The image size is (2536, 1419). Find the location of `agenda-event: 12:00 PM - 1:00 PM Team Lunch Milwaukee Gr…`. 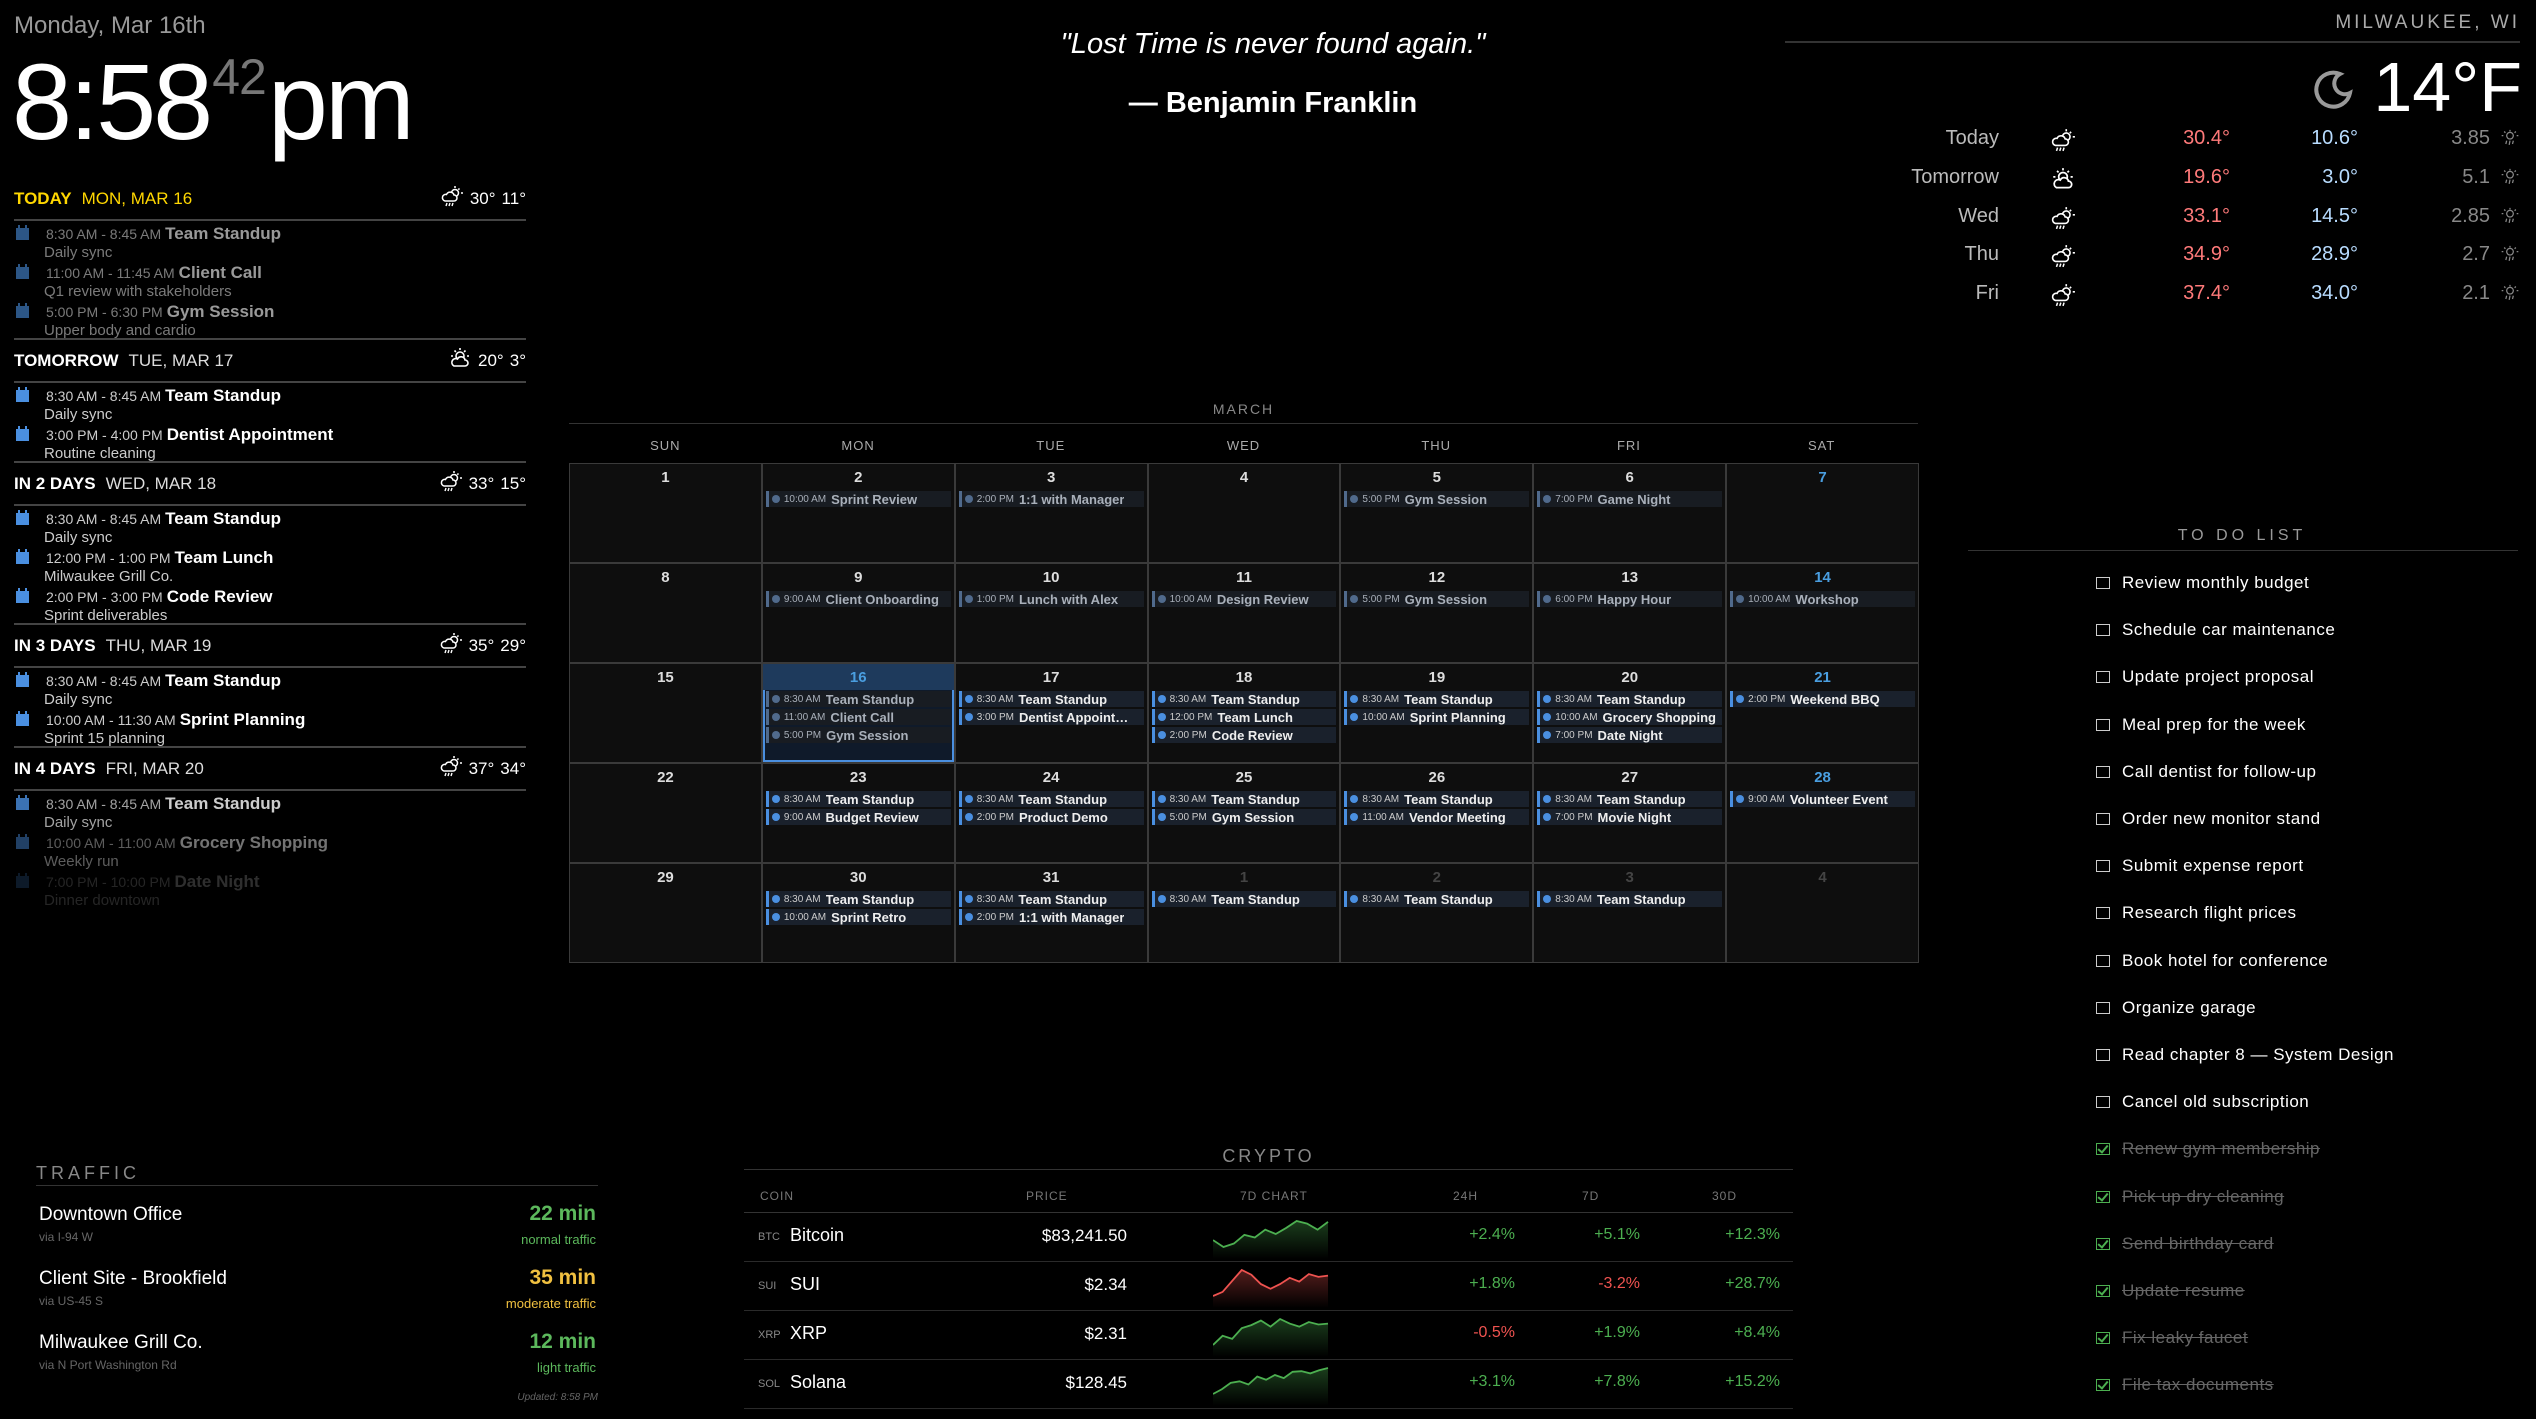

agenda-event: 12:00 PM - 1:00 PM Team Lunch Milwaukee Gr… is located at coordinates (270, 565).